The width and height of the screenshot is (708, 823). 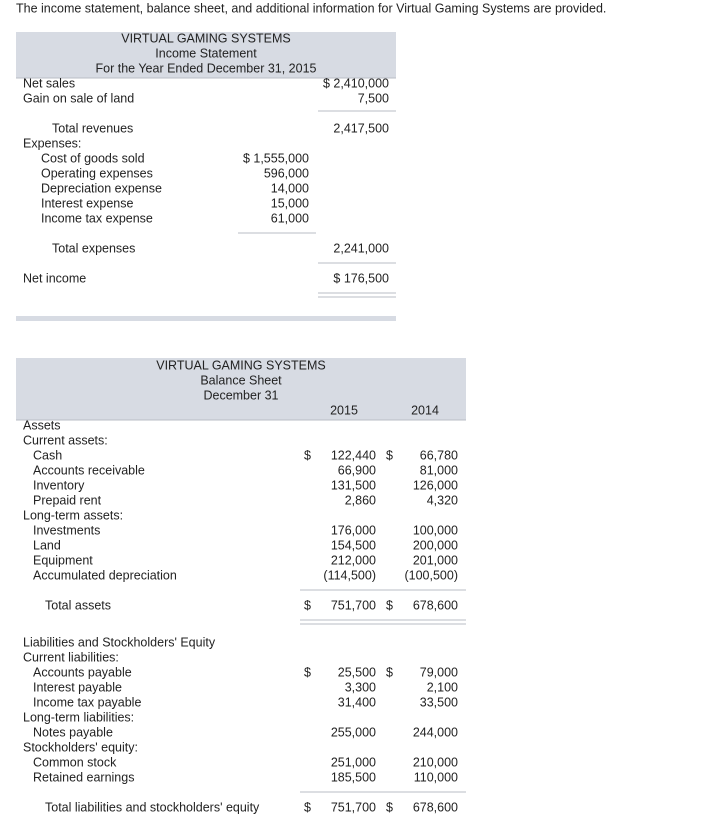 What do you see at coordinates (353, 455) in the screenshot?
I see `amount: 122,440` at bounding box center [353, 455].